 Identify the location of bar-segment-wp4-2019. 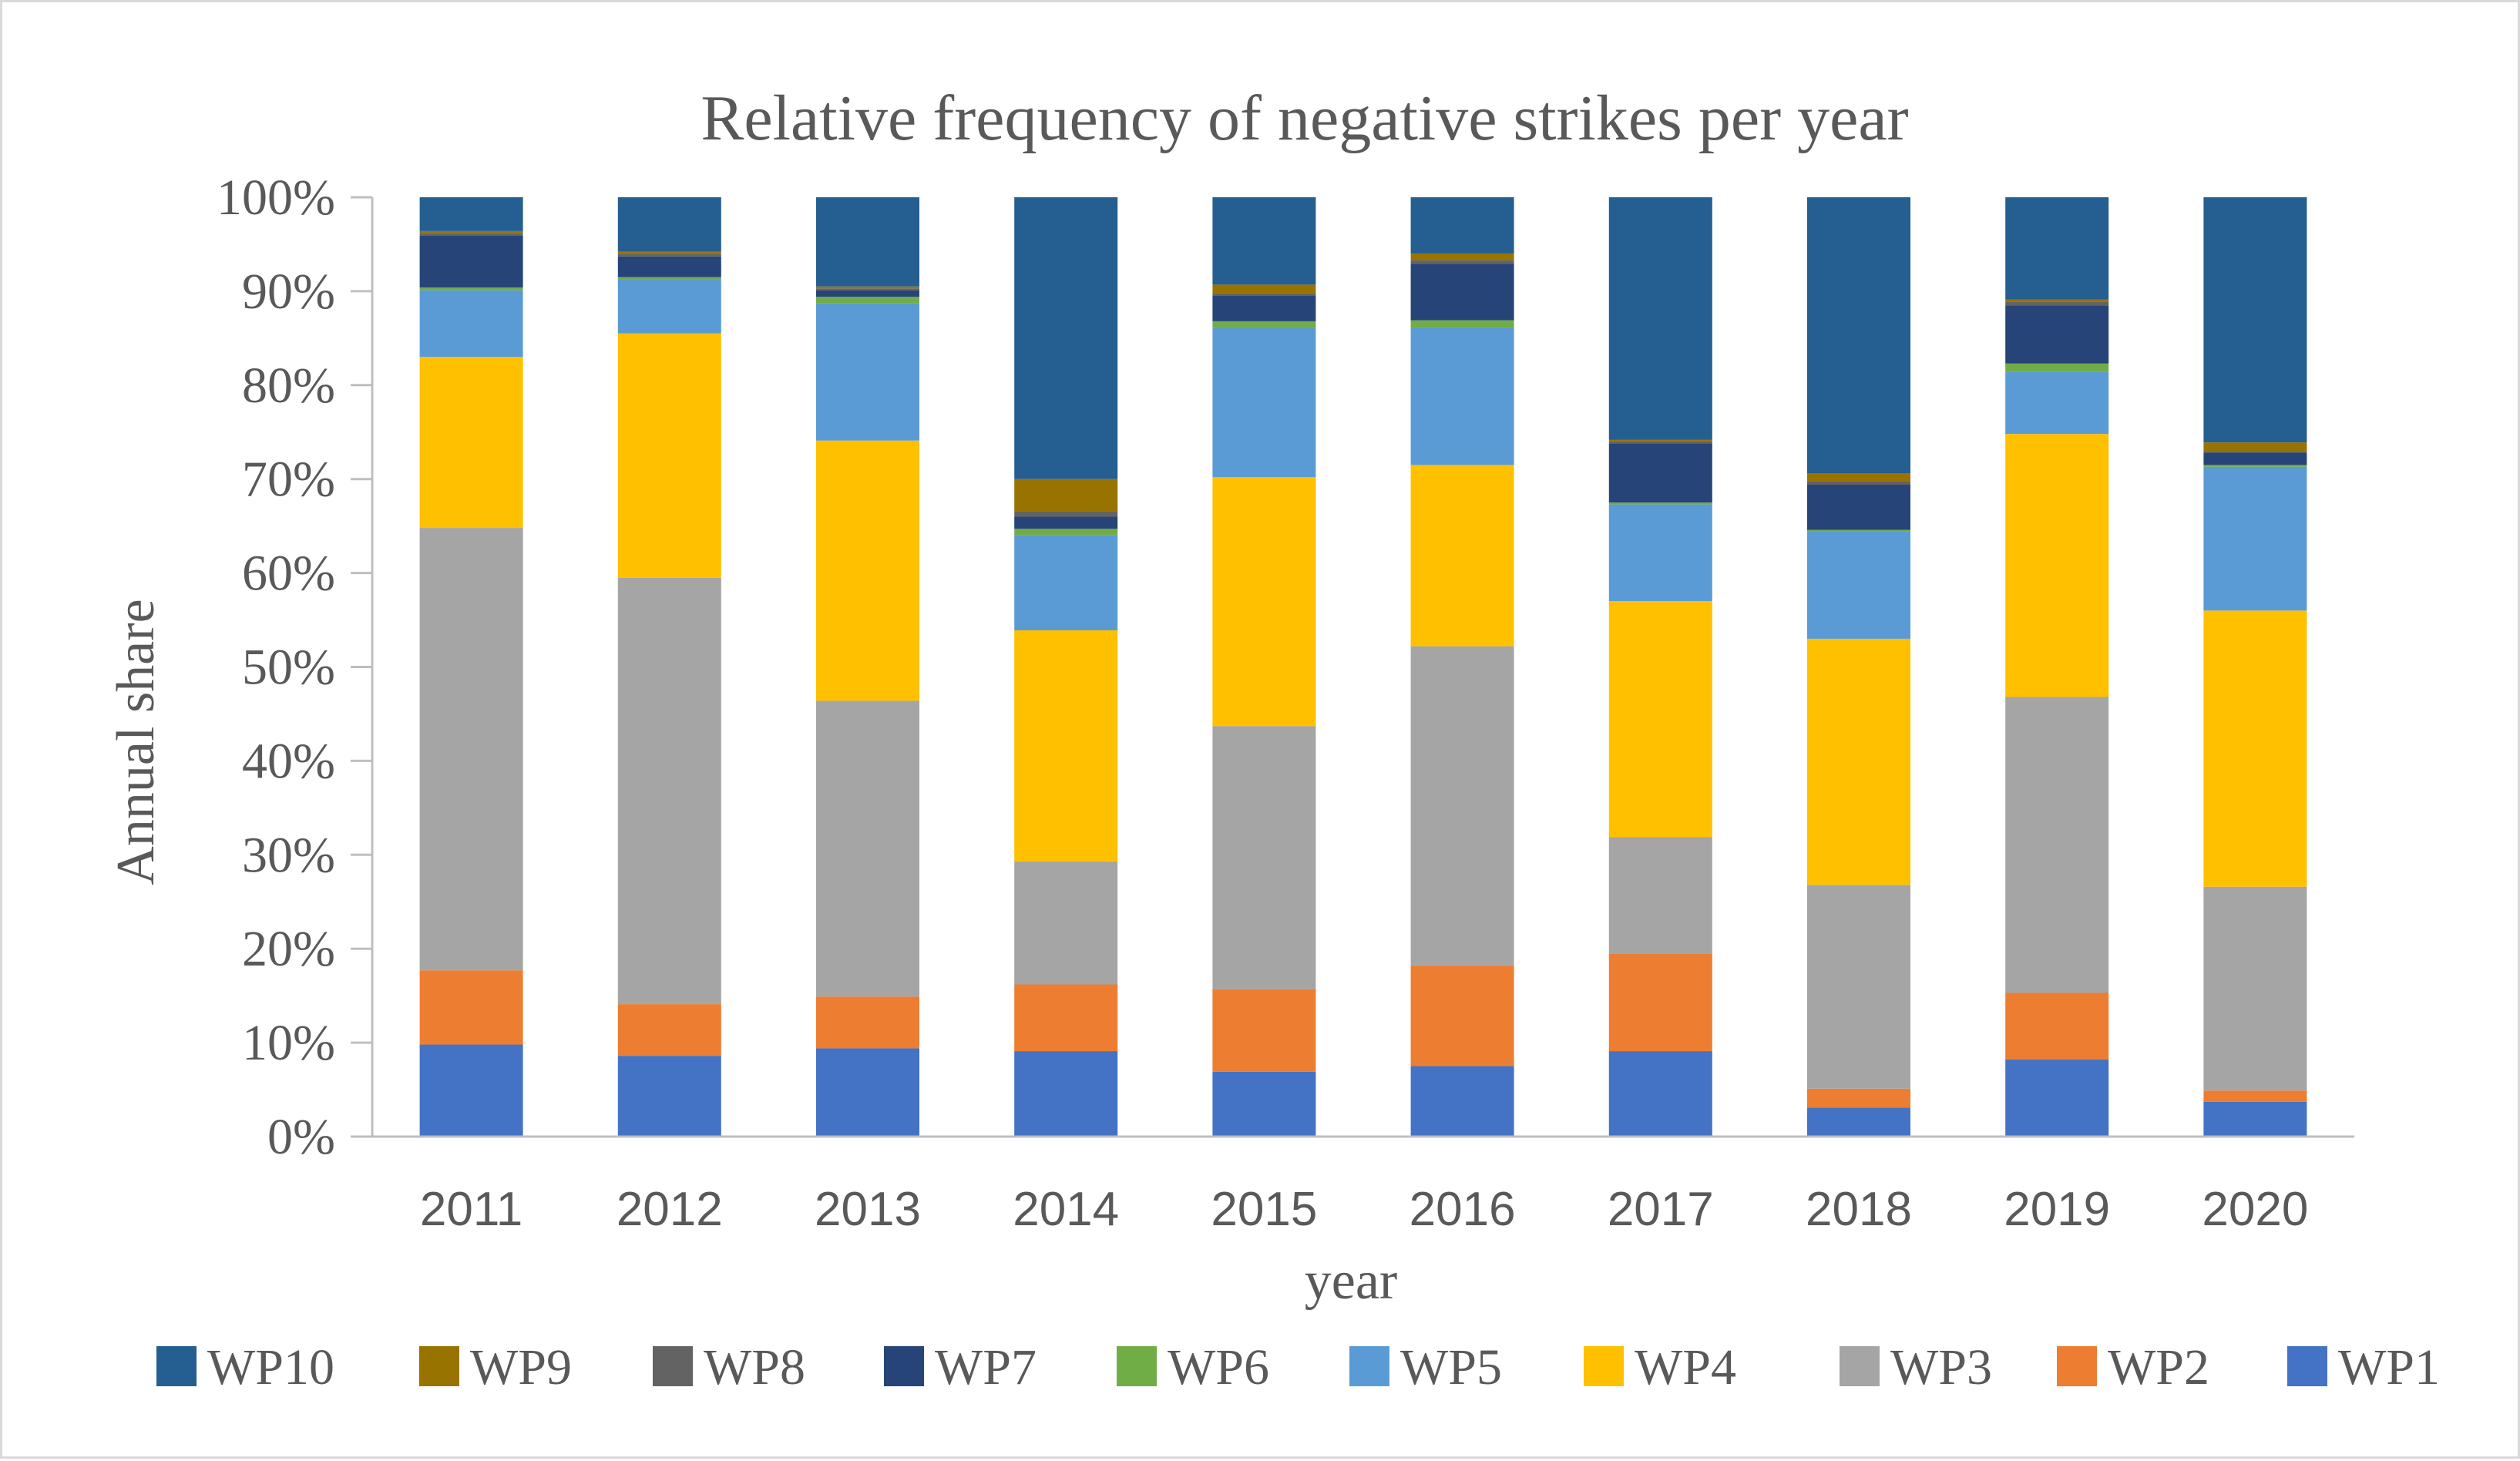
(2057, 565).